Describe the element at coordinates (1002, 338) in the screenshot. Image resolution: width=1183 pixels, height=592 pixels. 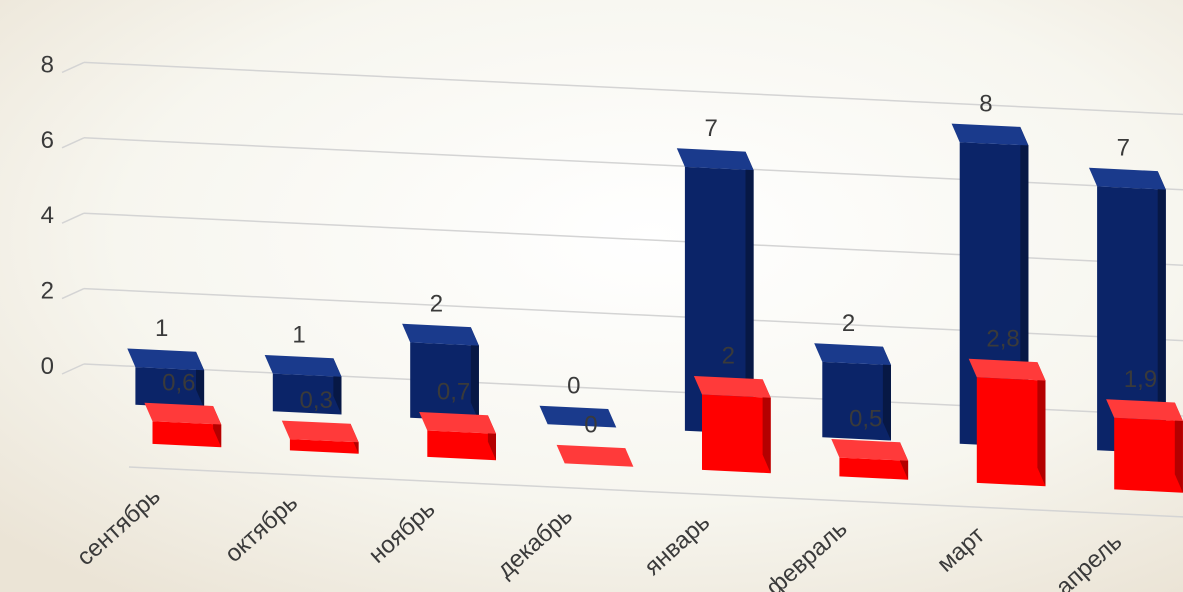
I see `data-label: 2,8` at that location.